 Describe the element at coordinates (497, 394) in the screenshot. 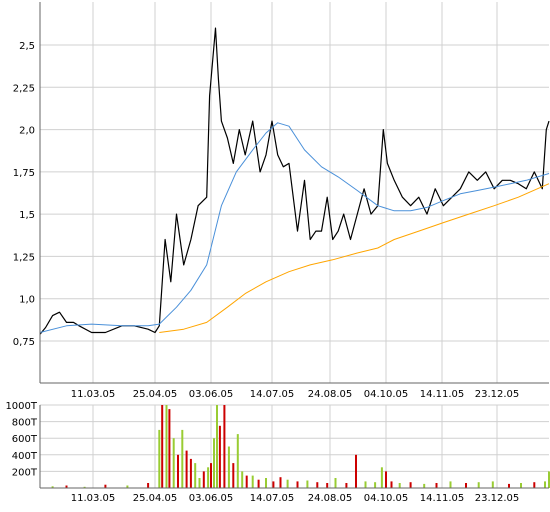

I see `price-x-tick-label: 23.12.05` at that location.